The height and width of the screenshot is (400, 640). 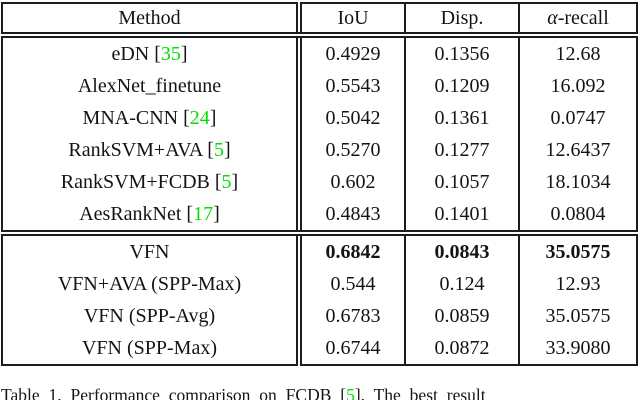 What do you see at coordinates (149, 347) in the screenshot?
I see `method-cell: VFN (SPP-Max)` at bounding box center [149, 347].